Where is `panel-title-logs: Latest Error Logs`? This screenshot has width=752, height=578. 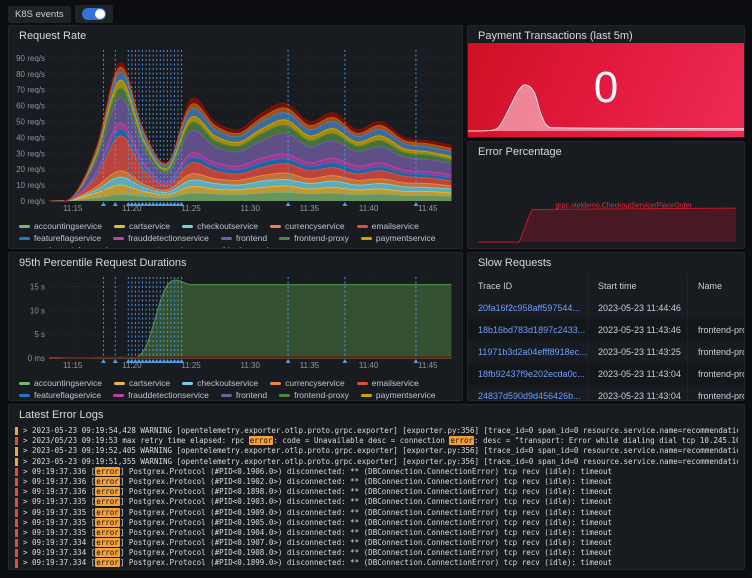
panel-title-logs: Latest Error Logs is located at coordinates (61, 415).